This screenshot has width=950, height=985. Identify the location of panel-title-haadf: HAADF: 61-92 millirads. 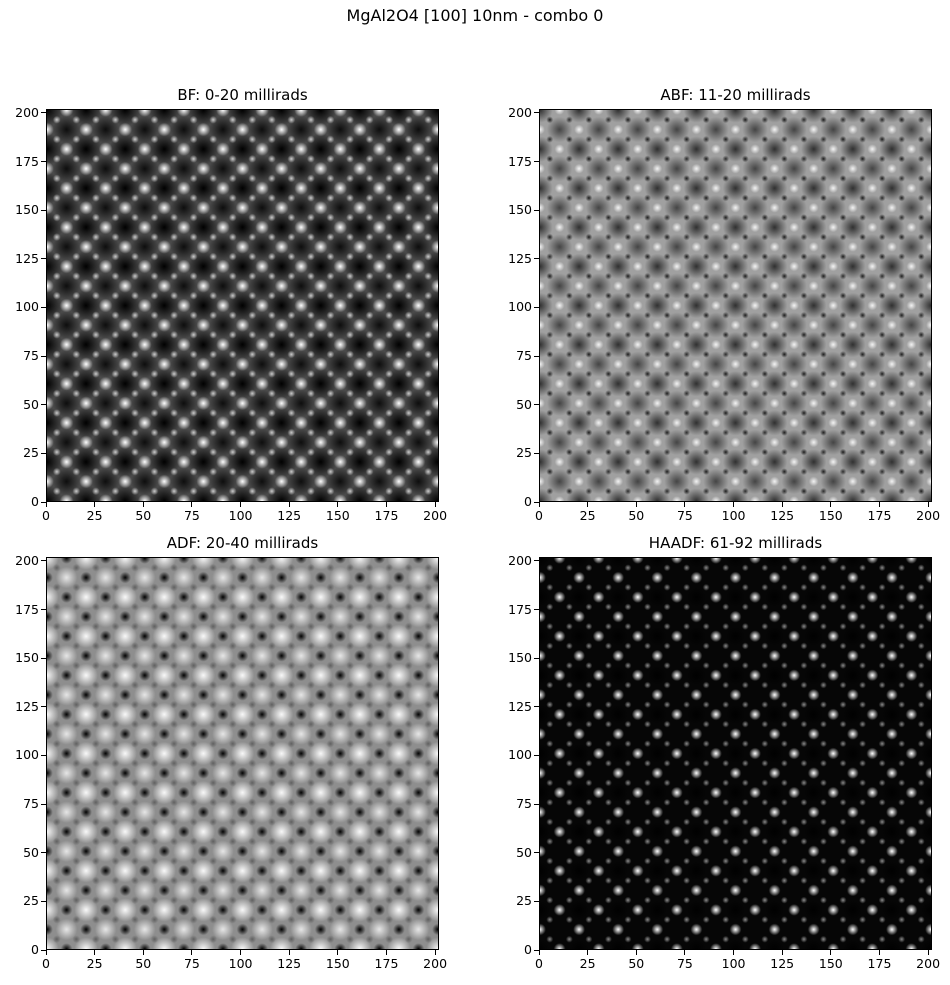
(735, 543).